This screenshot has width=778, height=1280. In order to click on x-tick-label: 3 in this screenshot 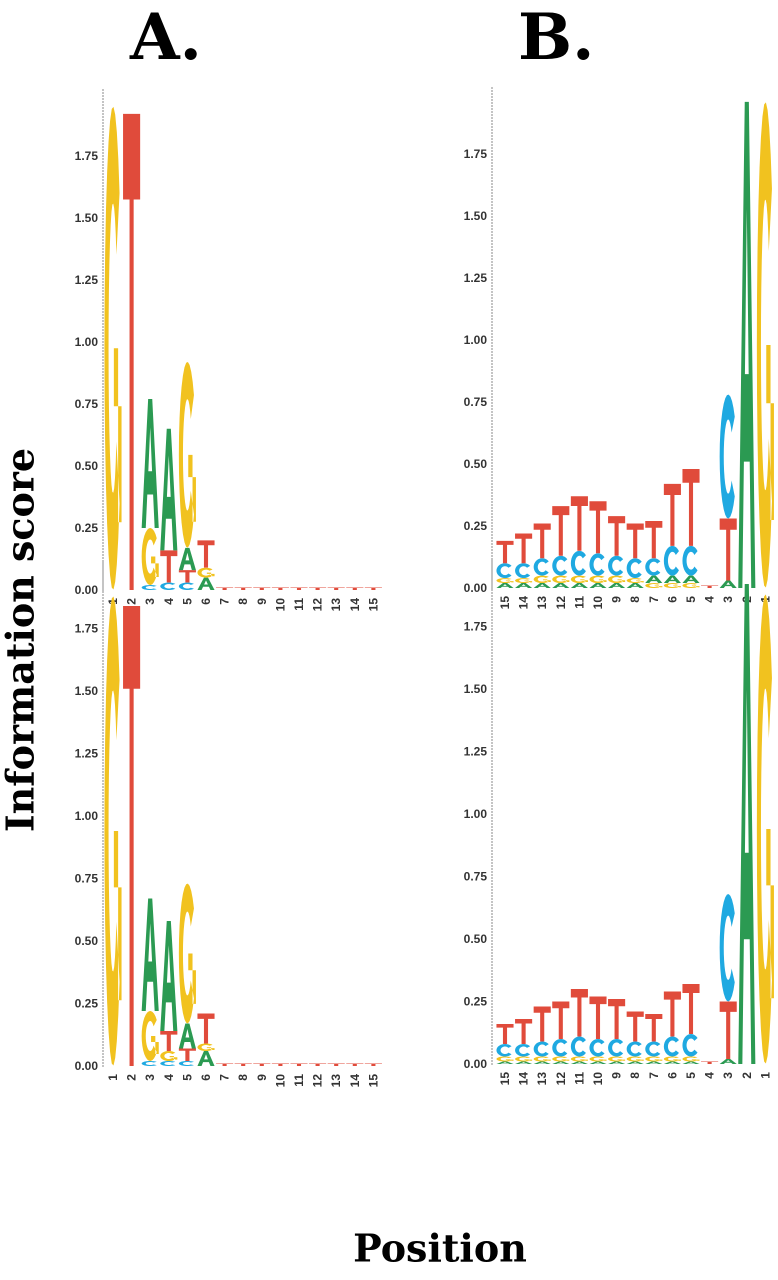, I will do `click(728, 599)`.